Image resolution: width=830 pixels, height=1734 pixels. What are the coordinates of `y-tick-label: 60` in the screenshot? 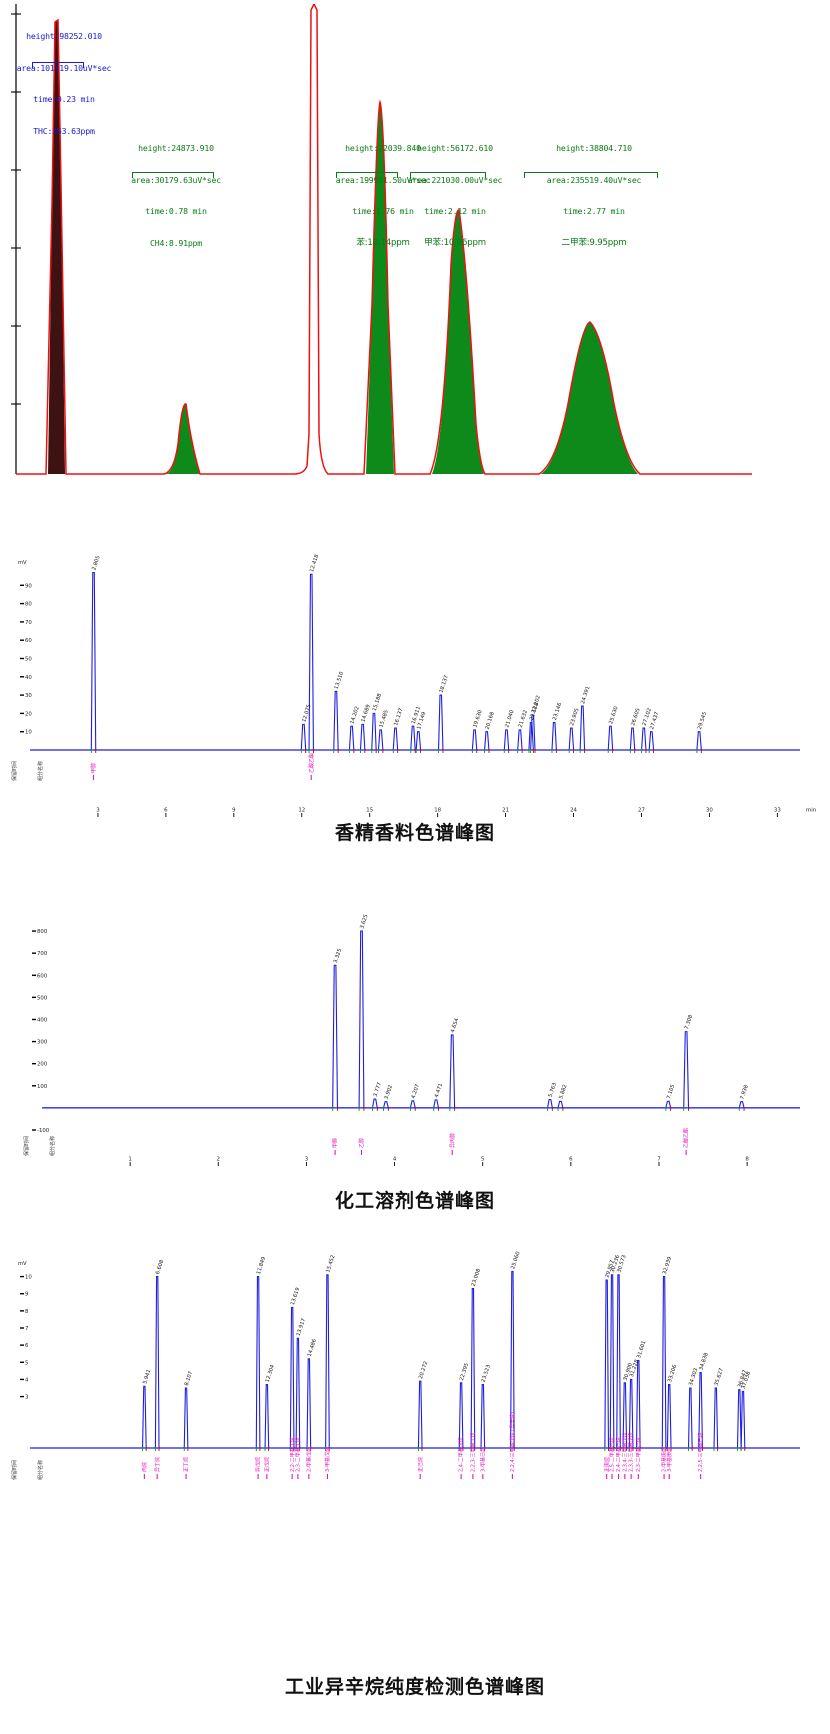 It's located at (28, 641).